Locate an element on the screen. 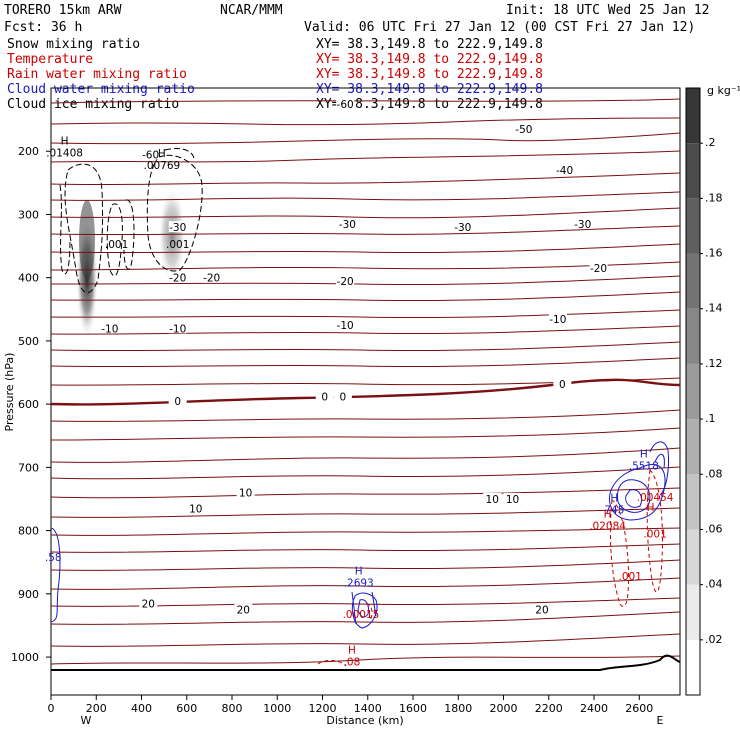 This screenshot has width=740, height=740. isotherm-label: -40 is located at coordinates (564, 171).